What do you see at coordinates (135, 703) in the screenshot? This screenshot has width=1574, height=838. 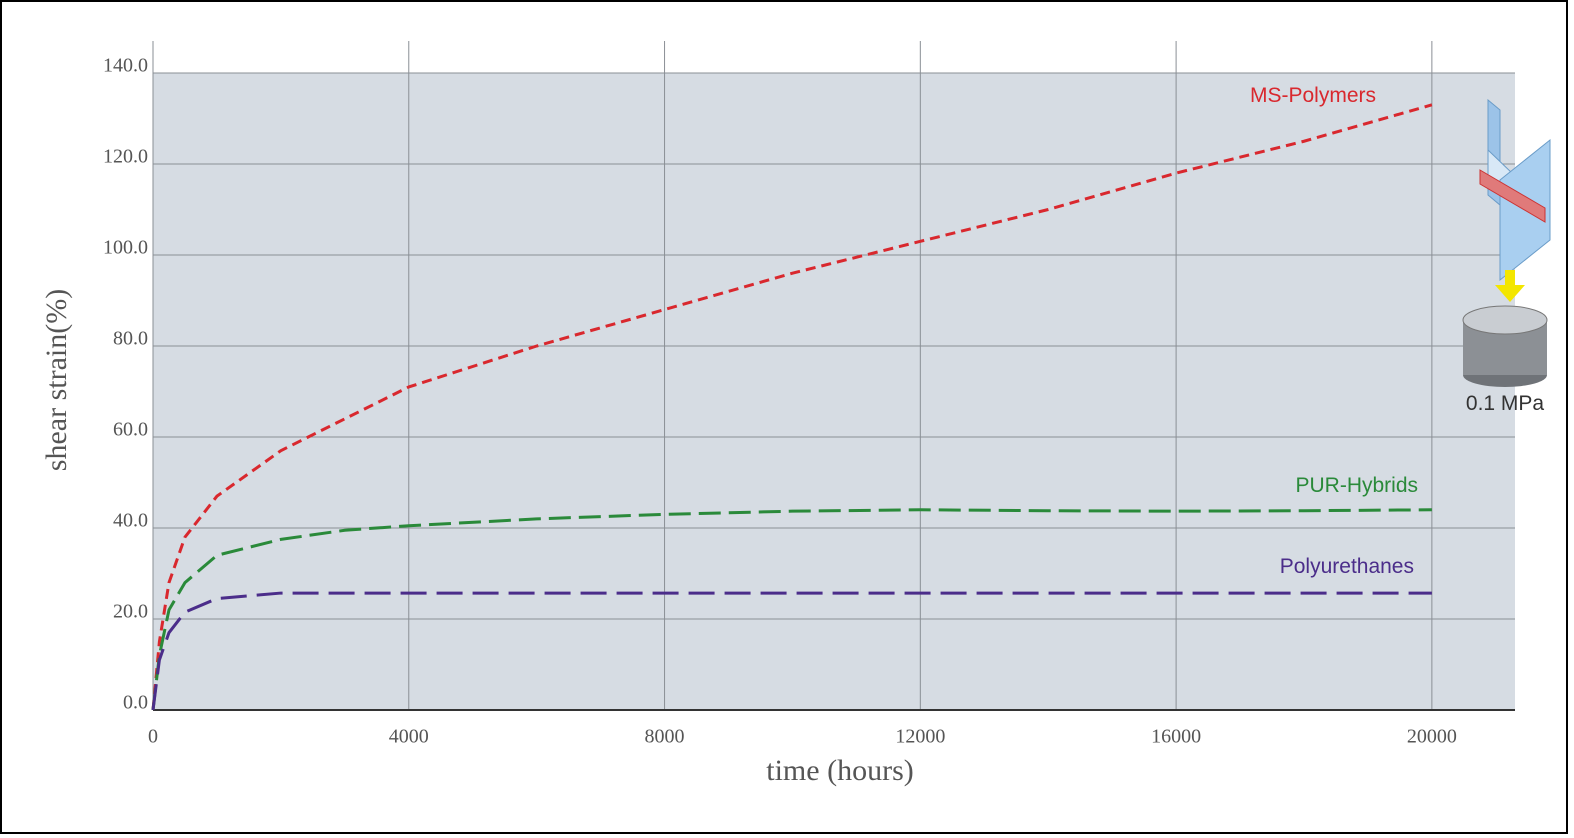 I see `y-tick-label: 0.0` at bounding box center [135, 703].